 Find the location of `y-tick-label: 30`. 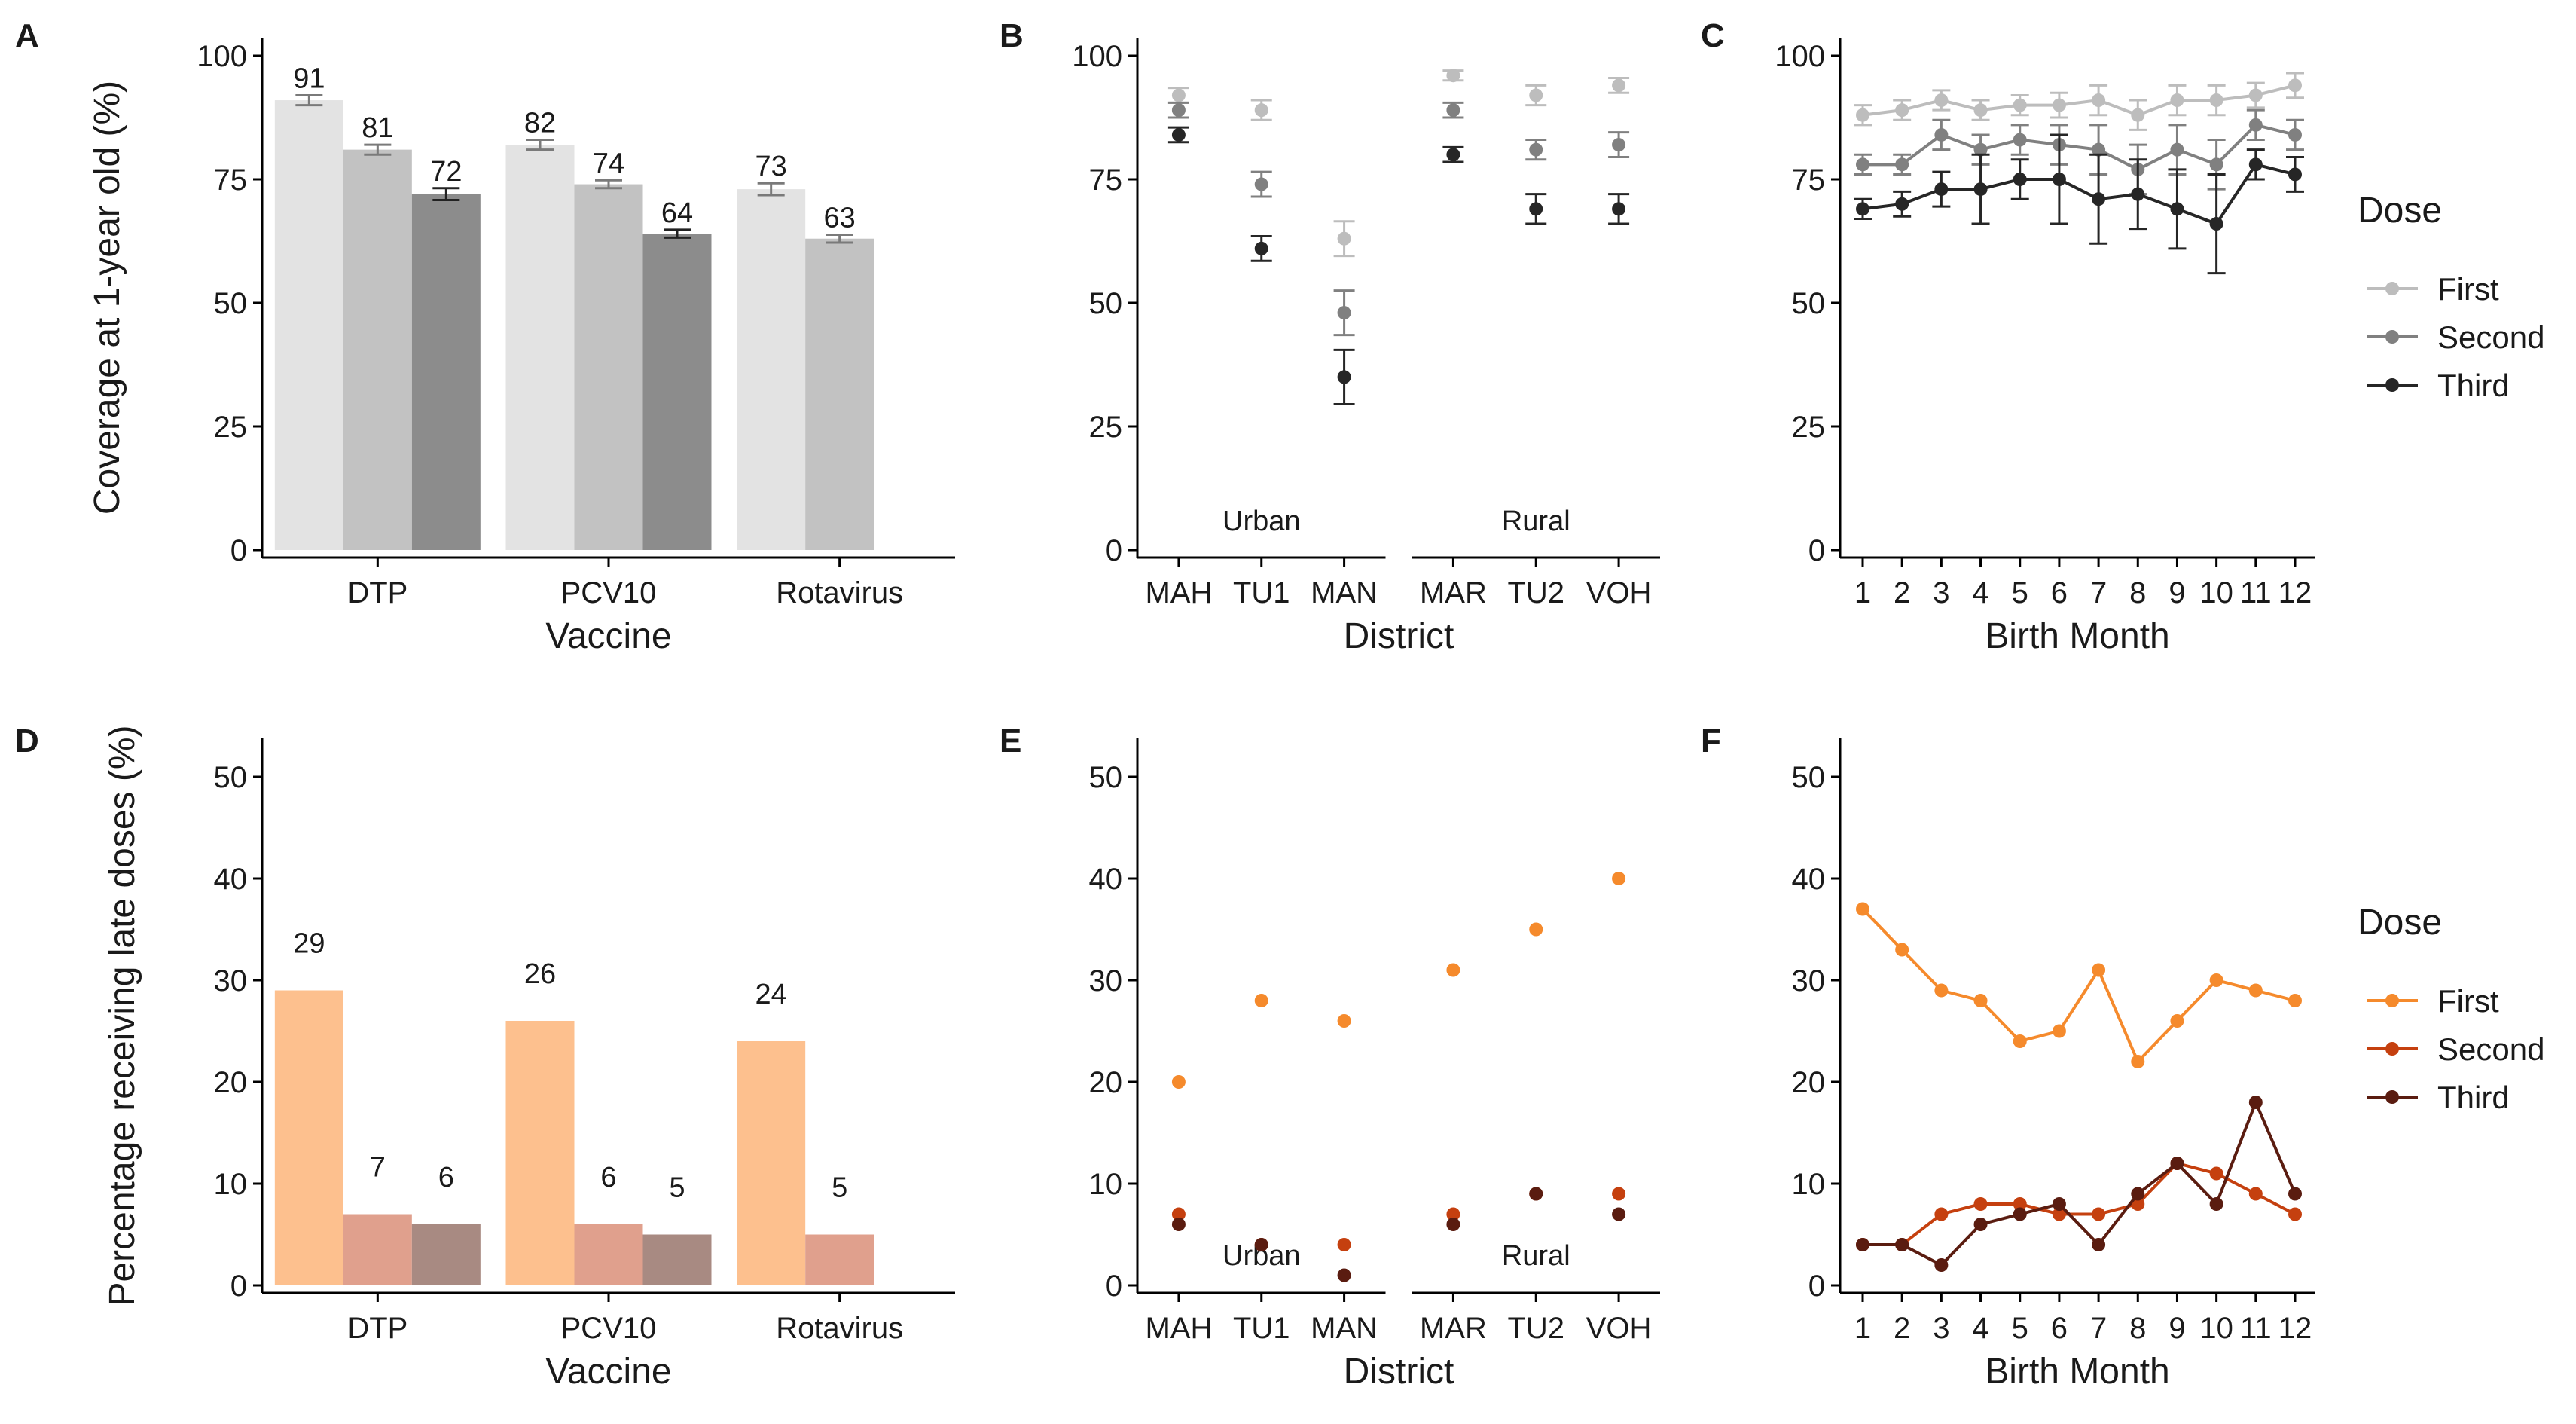

y-tick-label: 30 is located at coordinates (1106, 981).